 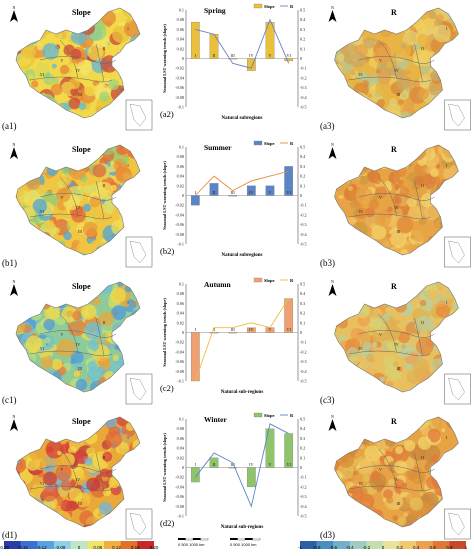 I want to click on panel-label: (c1), so click(x=9, y=400).